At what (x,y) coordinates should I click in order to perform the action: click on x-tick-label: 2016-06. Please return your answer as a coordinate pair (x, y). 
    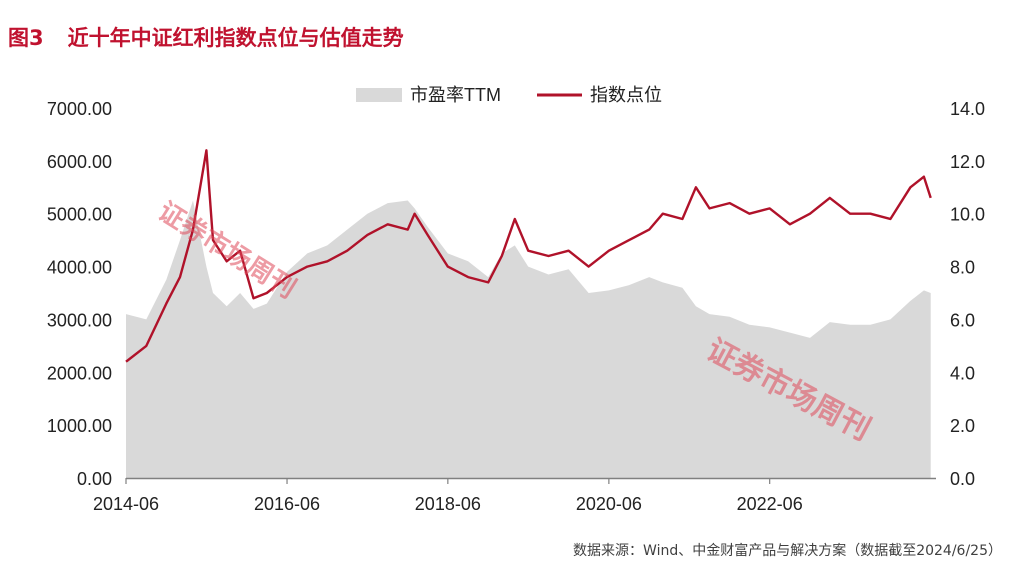
    Looking at the image, I should click on (287, 504).